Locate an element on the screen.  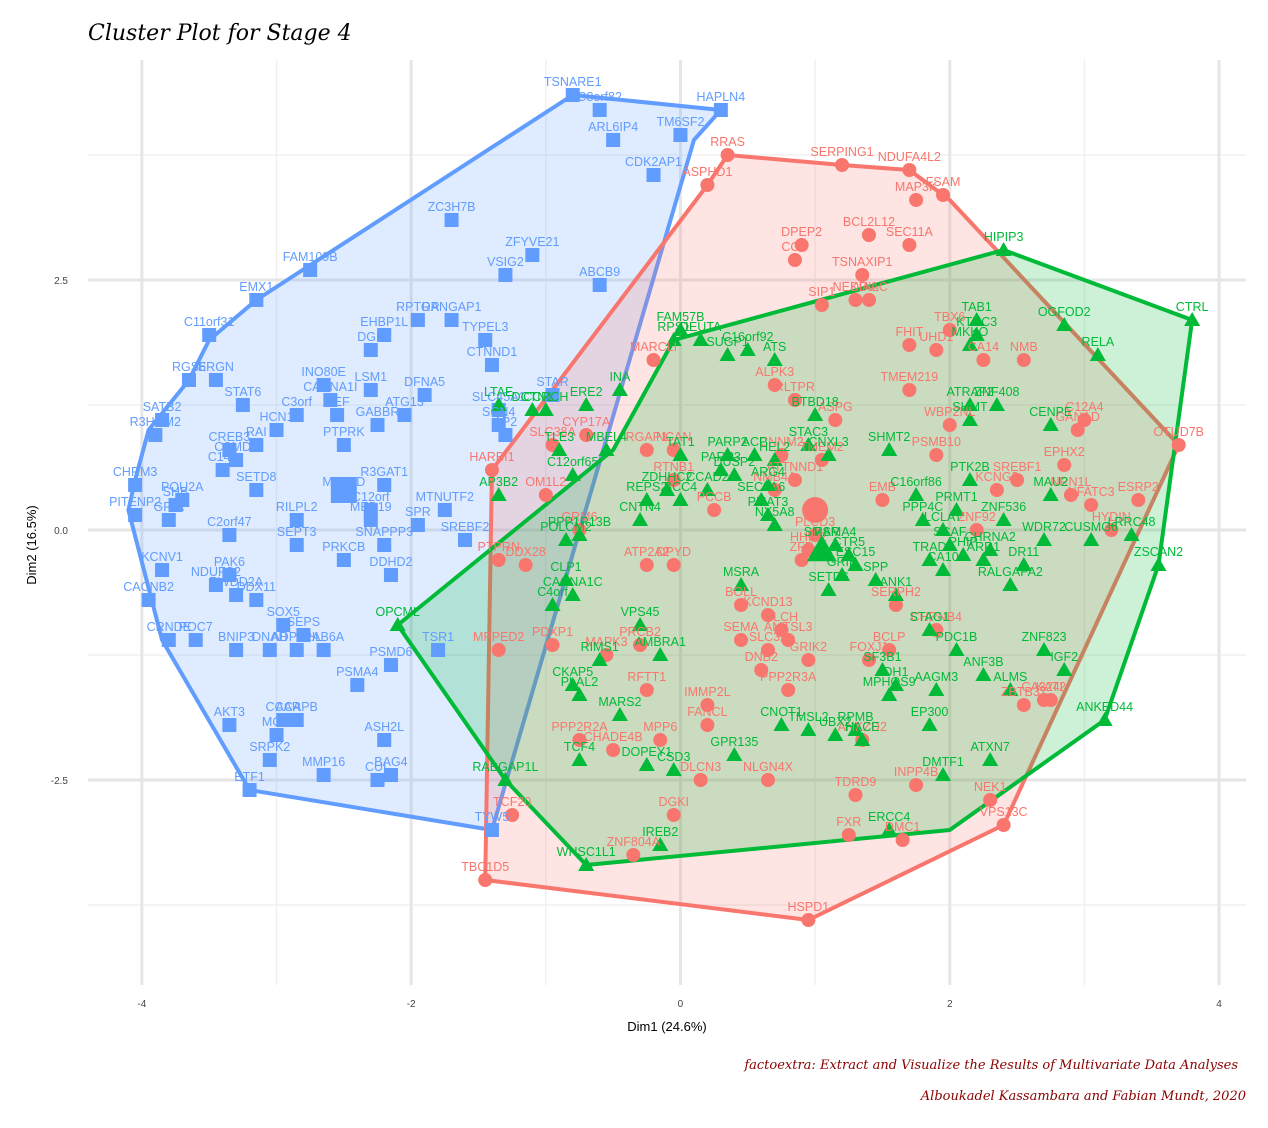
point-label: PSMA4 is located at coordinates (357, 672).